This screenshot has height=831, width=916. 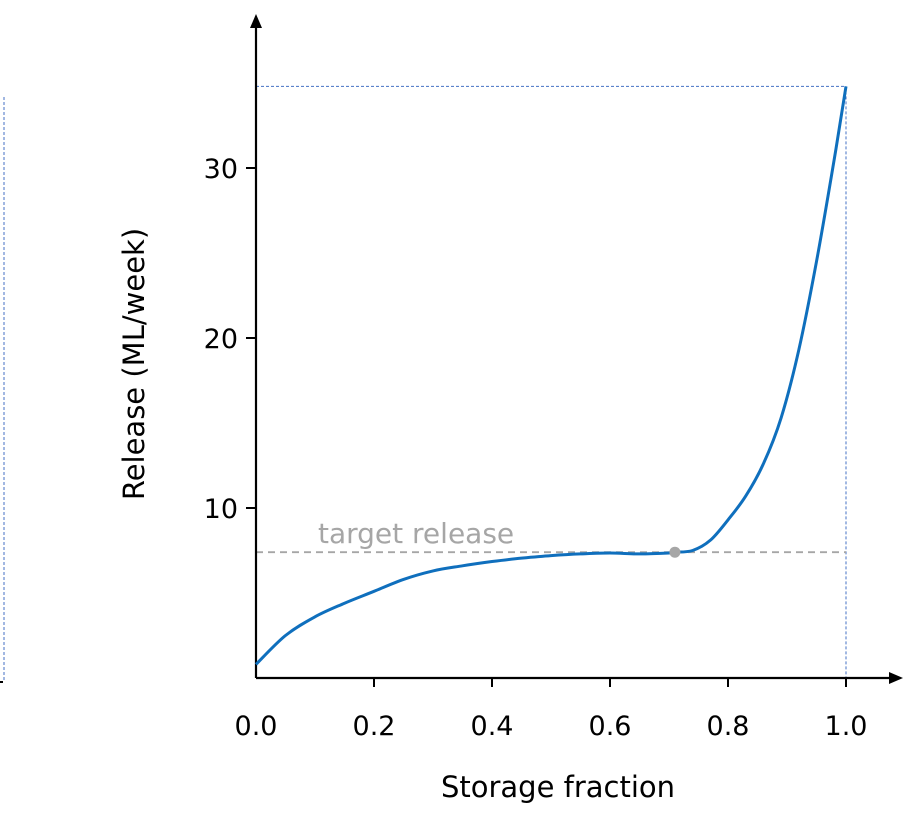 What do you see at coordinates (492, 726) in the screenshot?
I see `x-tick-label: 0.4` at bounding box center [492, 726].